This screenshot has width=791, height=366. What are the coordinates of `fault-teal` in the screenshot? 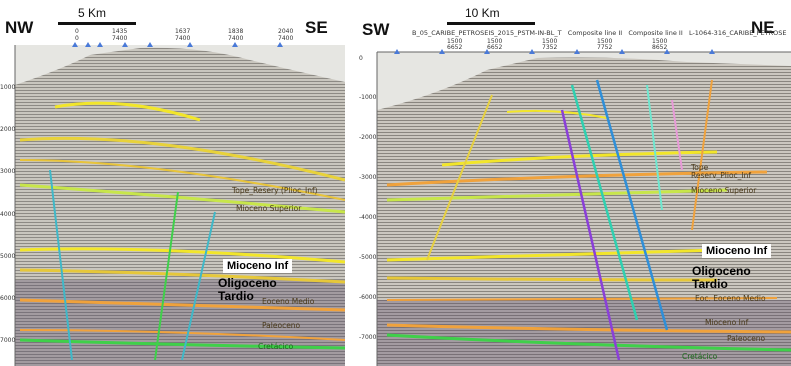 It's located at (604, 202).